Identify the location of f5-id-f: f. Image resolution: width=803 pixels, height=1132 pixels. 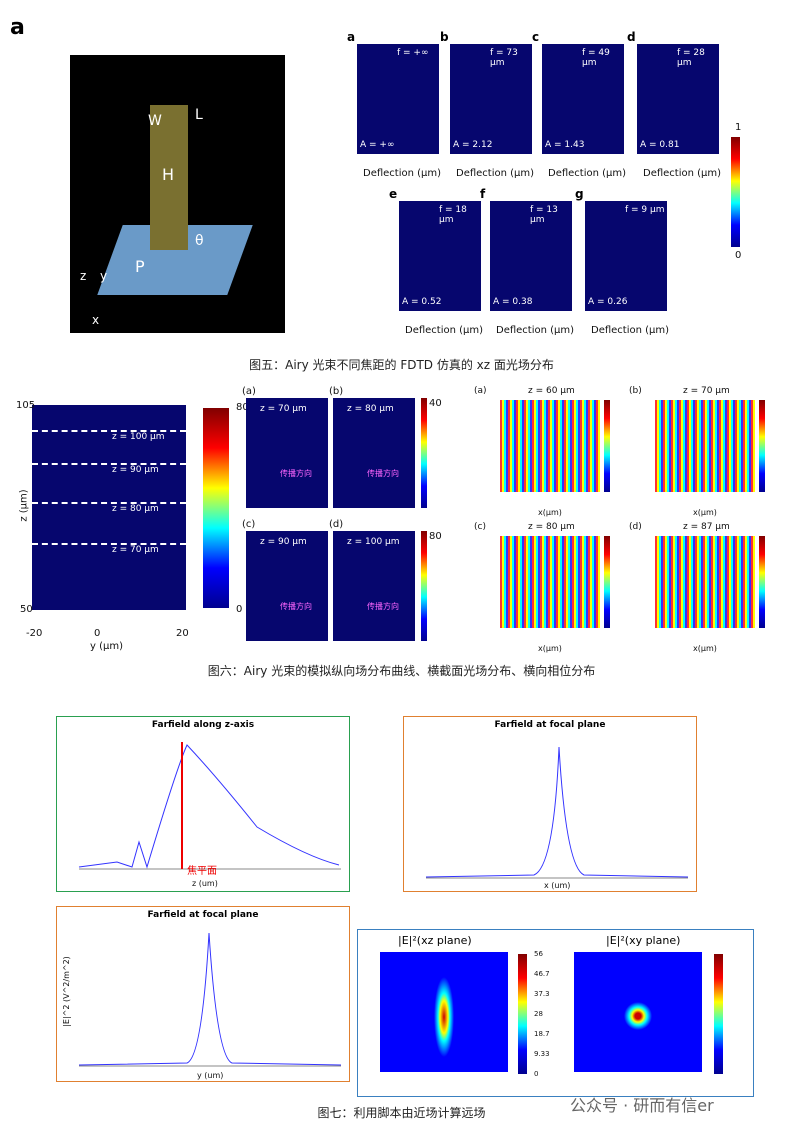
(483, 194).